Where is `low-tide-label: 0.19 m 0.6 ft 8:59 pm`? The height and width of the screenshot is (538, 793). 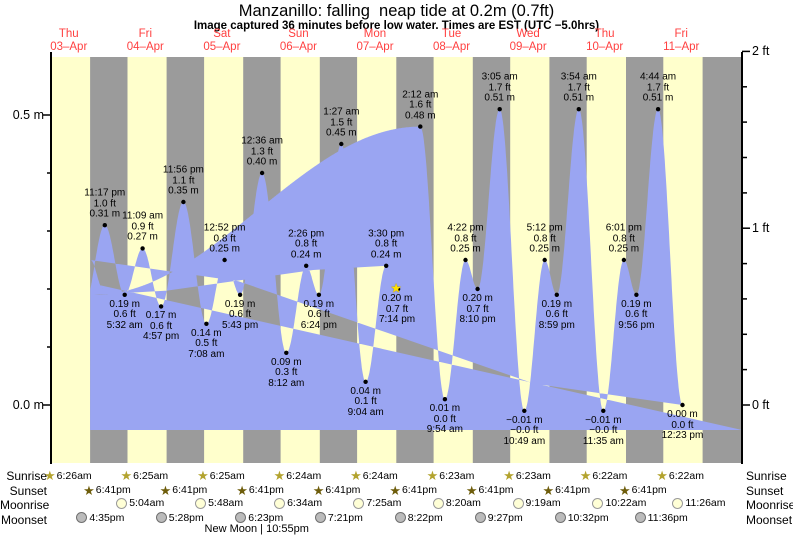
low-tide-label: 0.19 m 0.6 ft 8:59 pm is located at coordinates (556, 314).